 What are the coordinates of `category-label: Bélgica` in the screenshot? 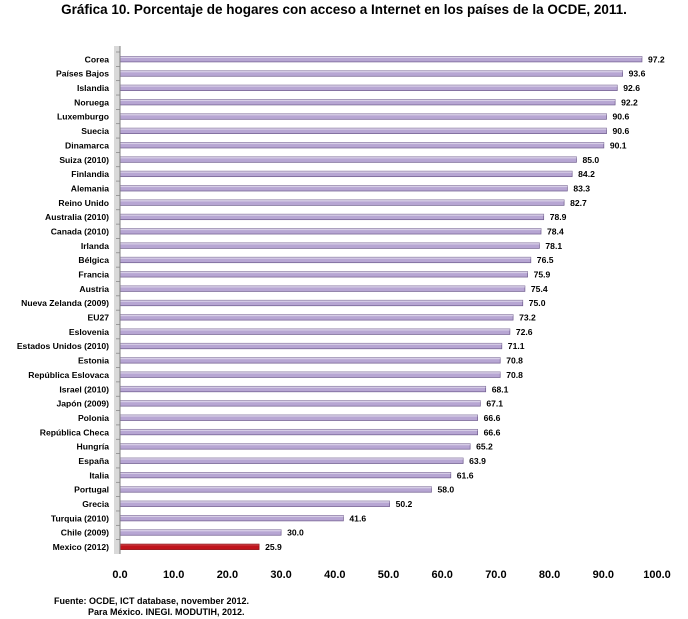 It's located at (93, 260).